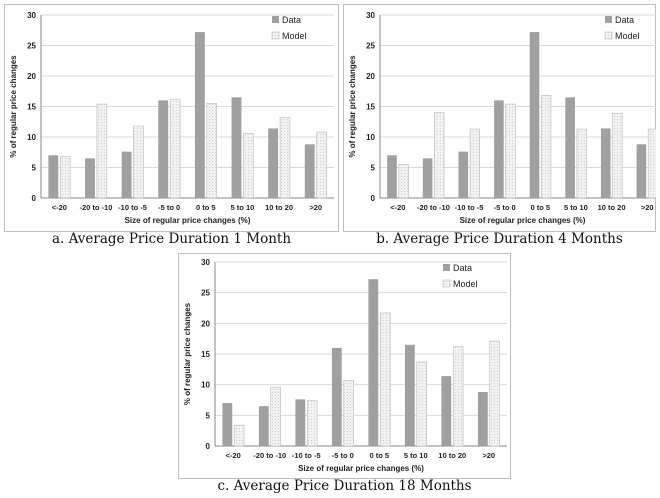  I want to click on caption-c: c. Average Price Duration 18 Months, so click(344, 486).